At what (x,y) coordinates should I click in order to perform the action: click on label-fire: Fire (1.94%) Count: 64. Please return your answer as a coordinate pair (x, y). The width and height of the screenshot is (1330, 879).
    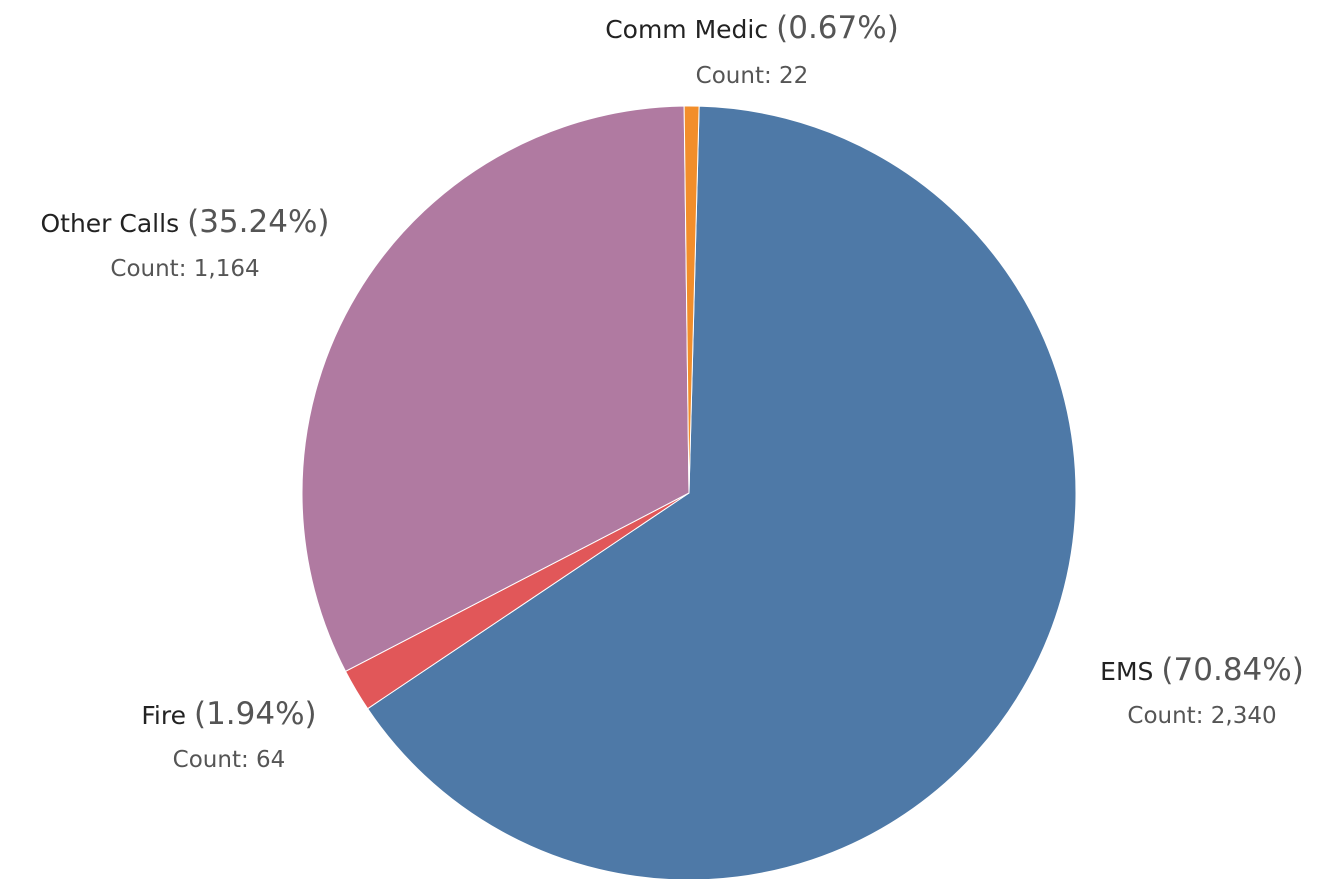
    Looking at the image, I should click on (228, 734).